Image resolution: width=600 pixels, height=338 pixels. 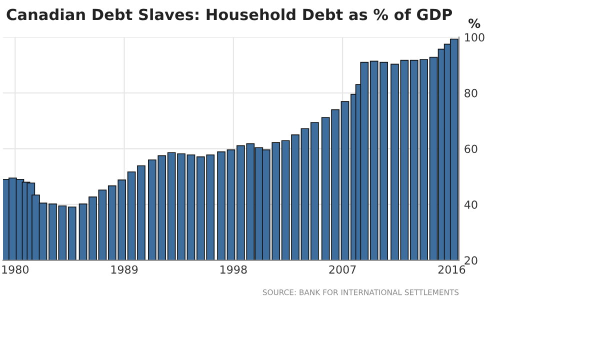 I want to click on y-tick-label: 40, so click(x=471, y=204).